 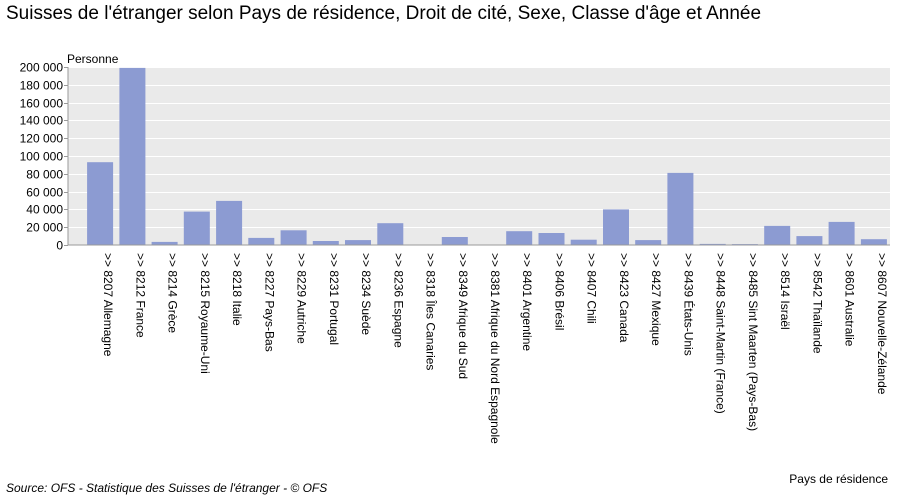 I want to click on x-tick-label: >> 8234 Suède, so click(x=366, y=294).